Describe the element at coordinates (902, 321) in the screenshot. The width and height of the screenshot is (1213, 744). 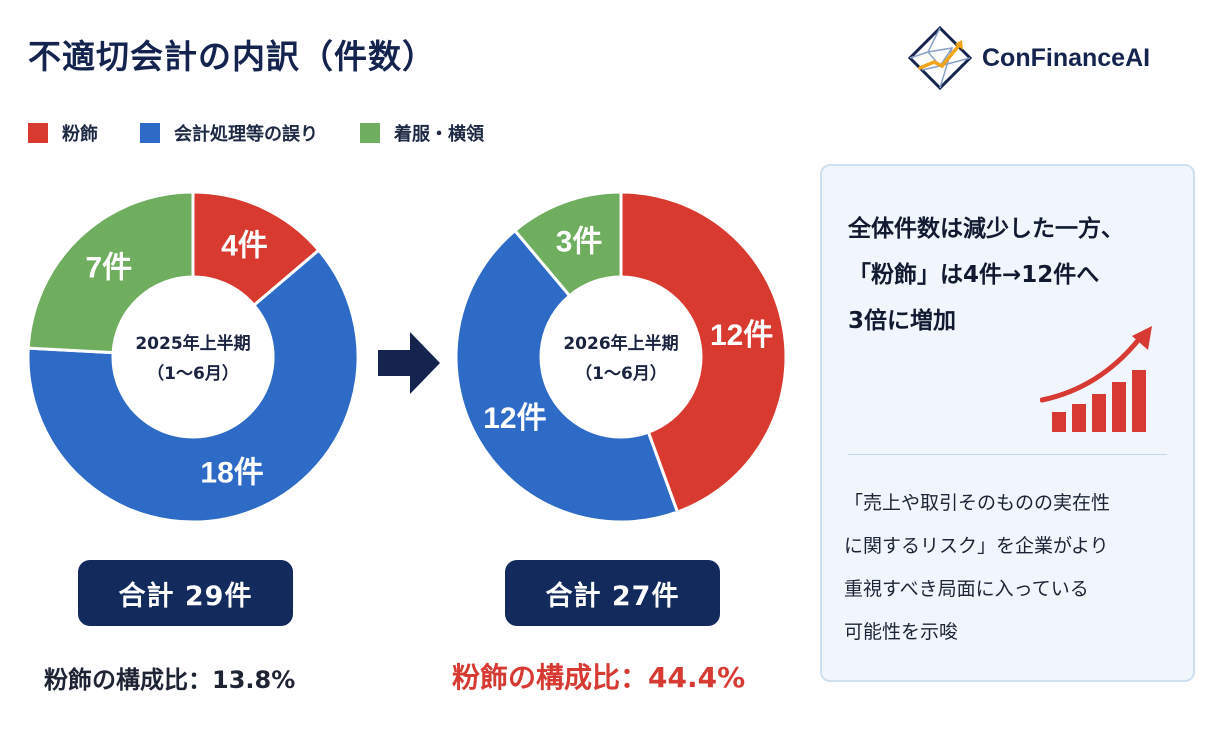
I see `headline-line: 3倍に増加` at that location.